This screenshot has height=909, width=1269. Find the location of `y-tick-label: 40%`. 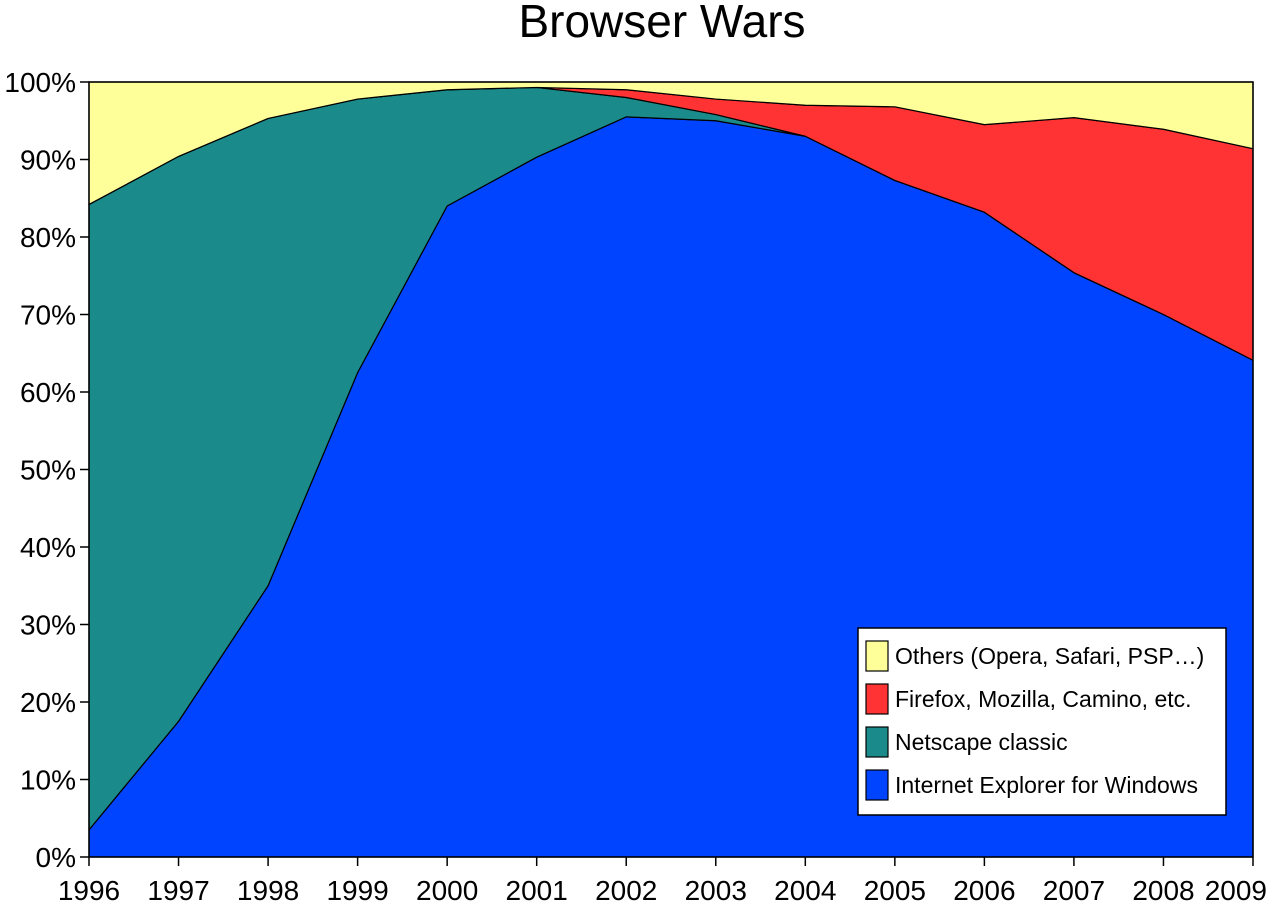

y-tick-label: 40% is located at coordinates (48, 547).